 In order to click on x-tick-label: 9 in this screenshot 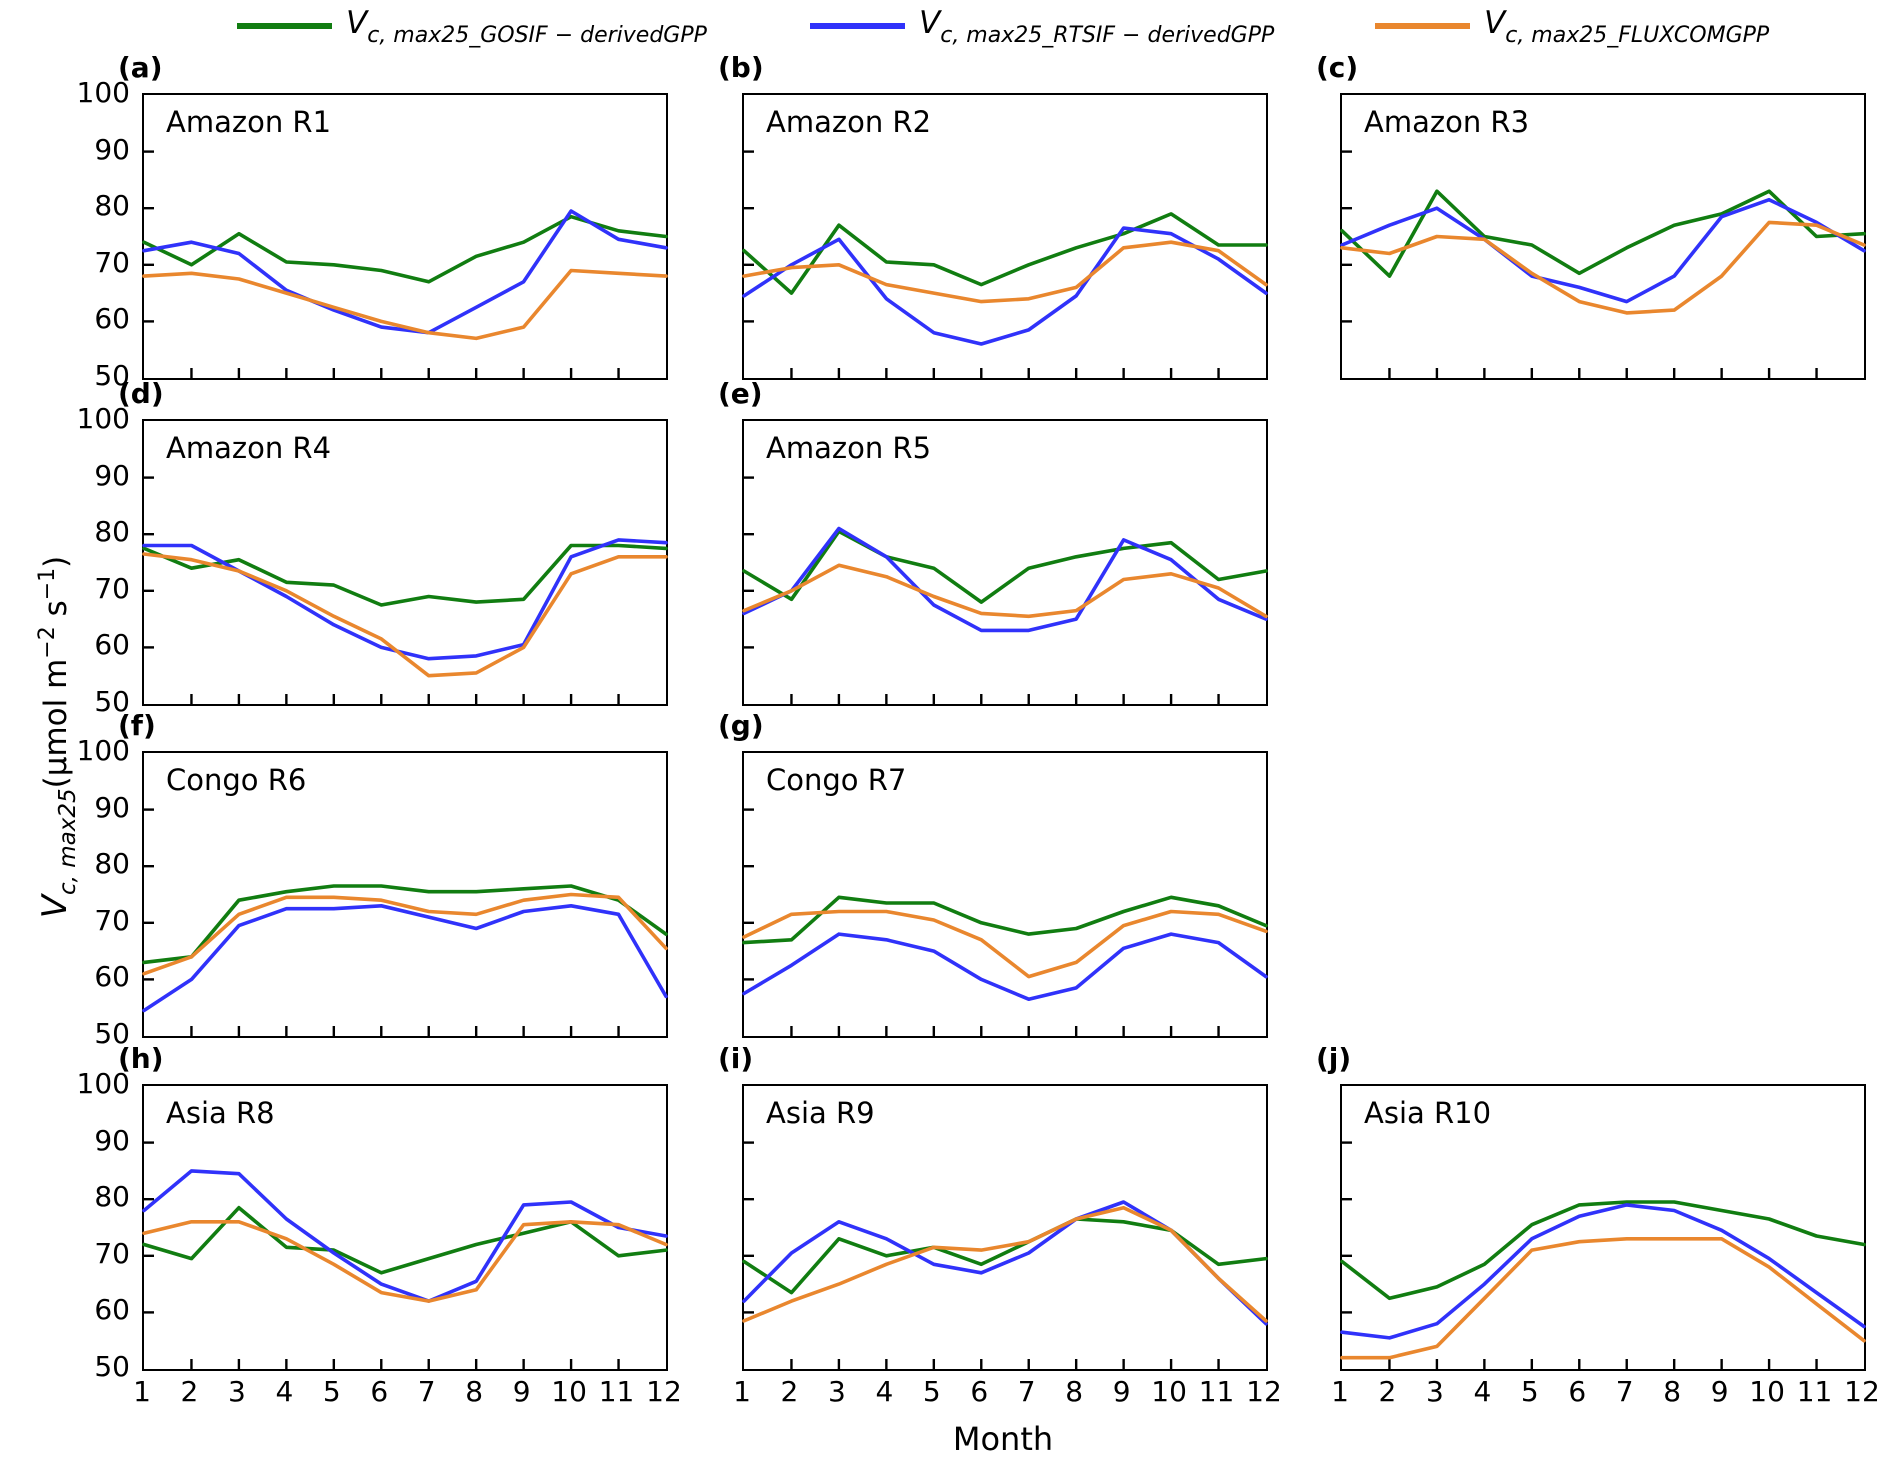, I will do `click(1121, 1391)`.